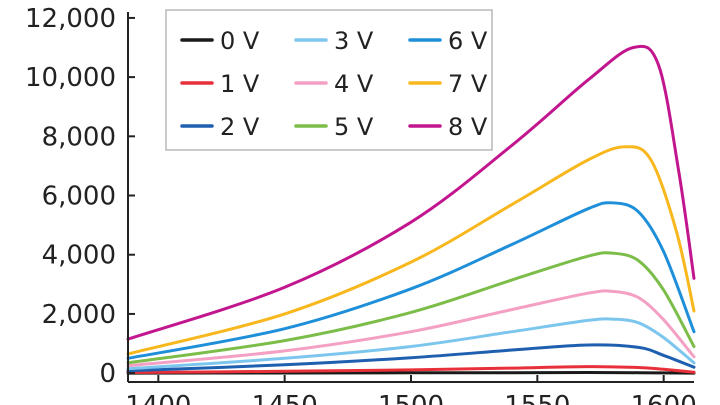 Image resolution: width=720 pixels, height=405 pixels. What do you see at coordinates (240, 127) in the screenshot?
I see `legend-label: 2 V` at bounding box center [240, 127].